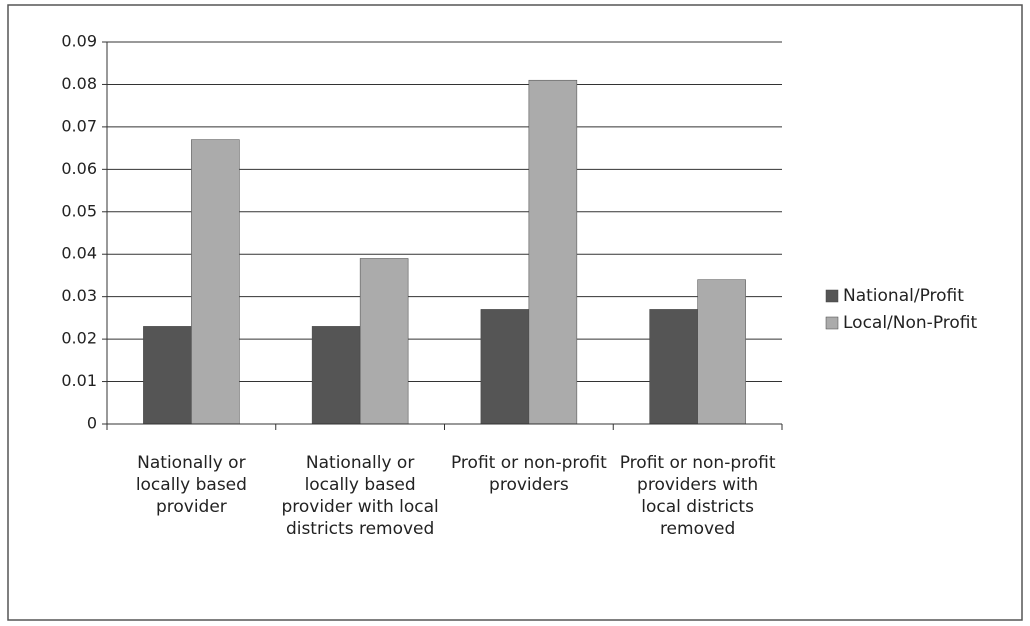 The width and height of the screenshot is (1030, 626). What do you see at coordinates (79, 41) in the screenshot?
I see `y-tick-label: 0.09` at bounding box center [79, 41].